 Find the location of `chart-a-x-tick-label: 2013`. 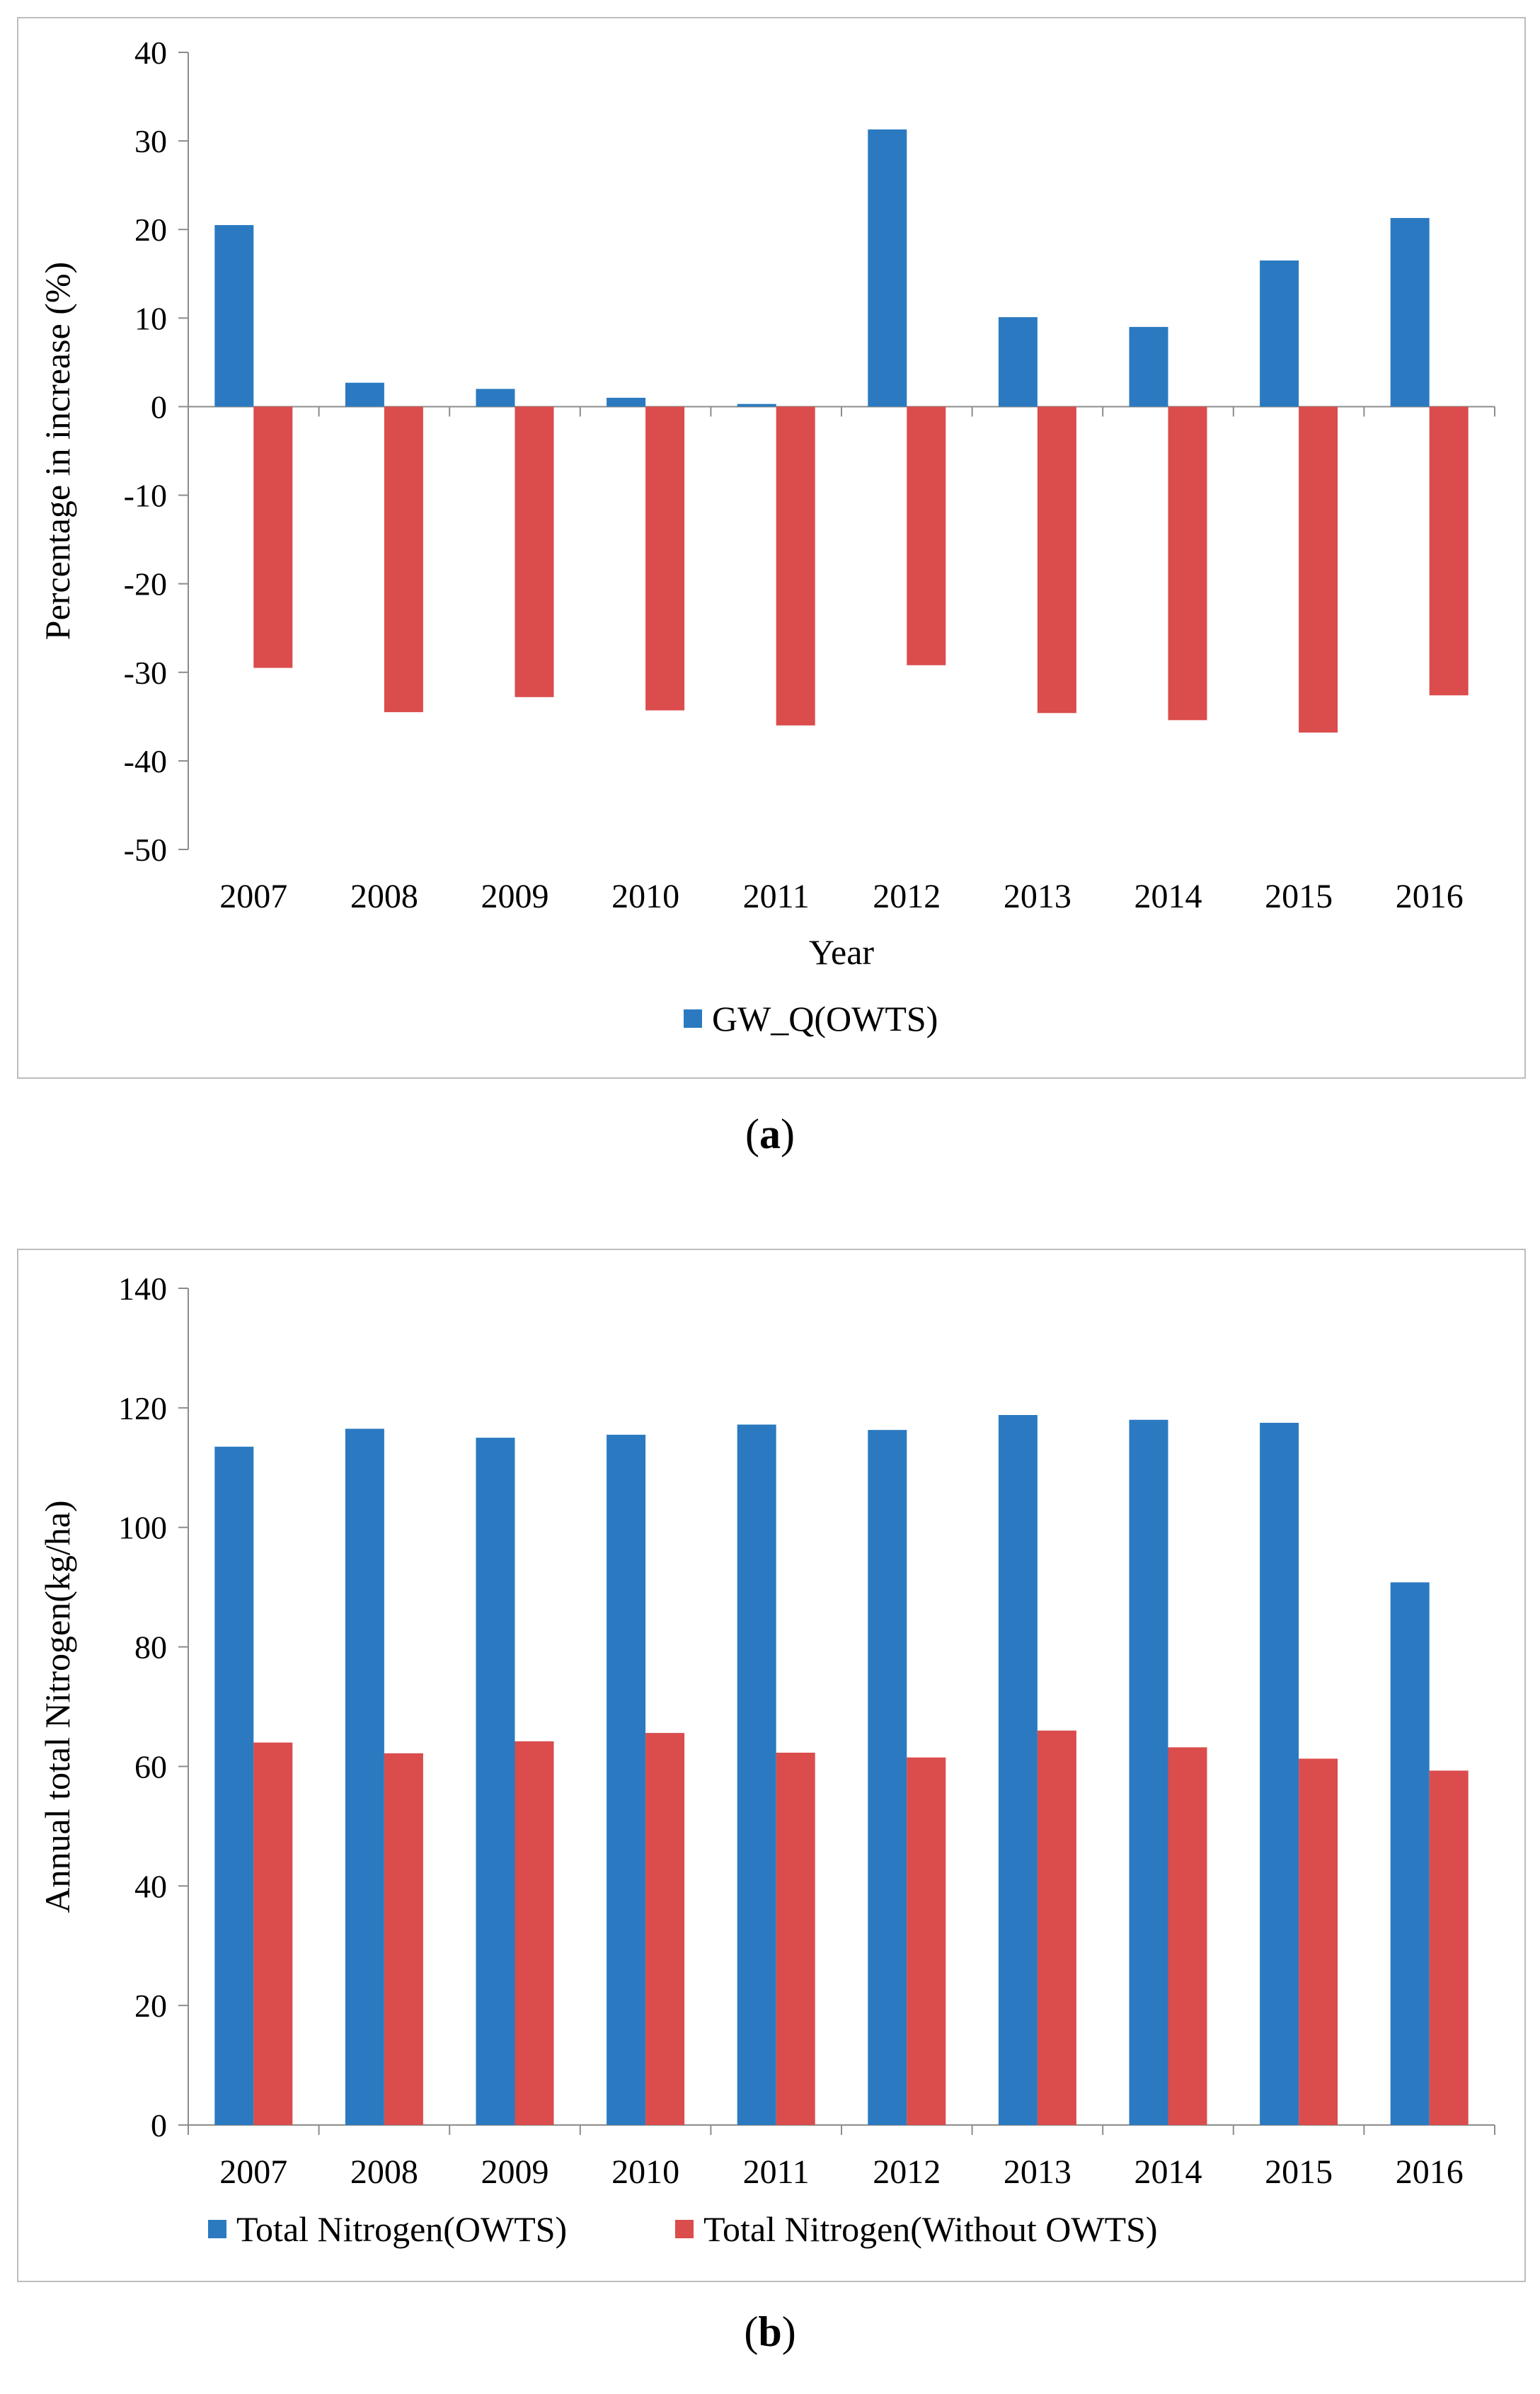

chart-a-x-tick-label: 2013 is located at coordinates (1038, 896).